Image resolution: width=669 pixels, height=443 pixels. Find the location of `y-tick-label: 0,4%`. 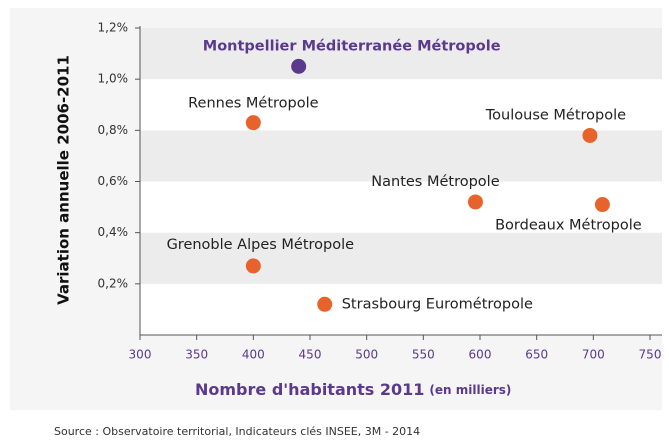

y-tick-label: 0,4% is located at coordinates (113, 232).